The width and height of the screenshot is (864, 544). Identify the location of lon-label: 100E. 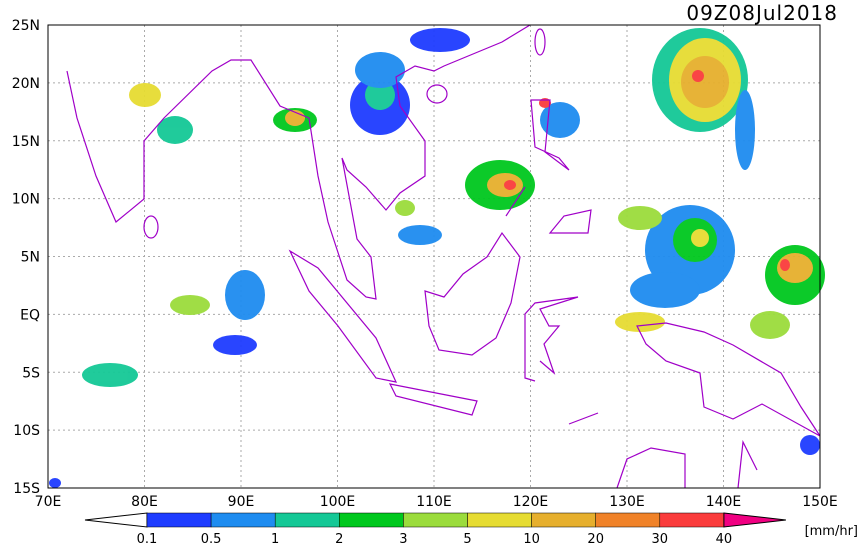
(338, 502).